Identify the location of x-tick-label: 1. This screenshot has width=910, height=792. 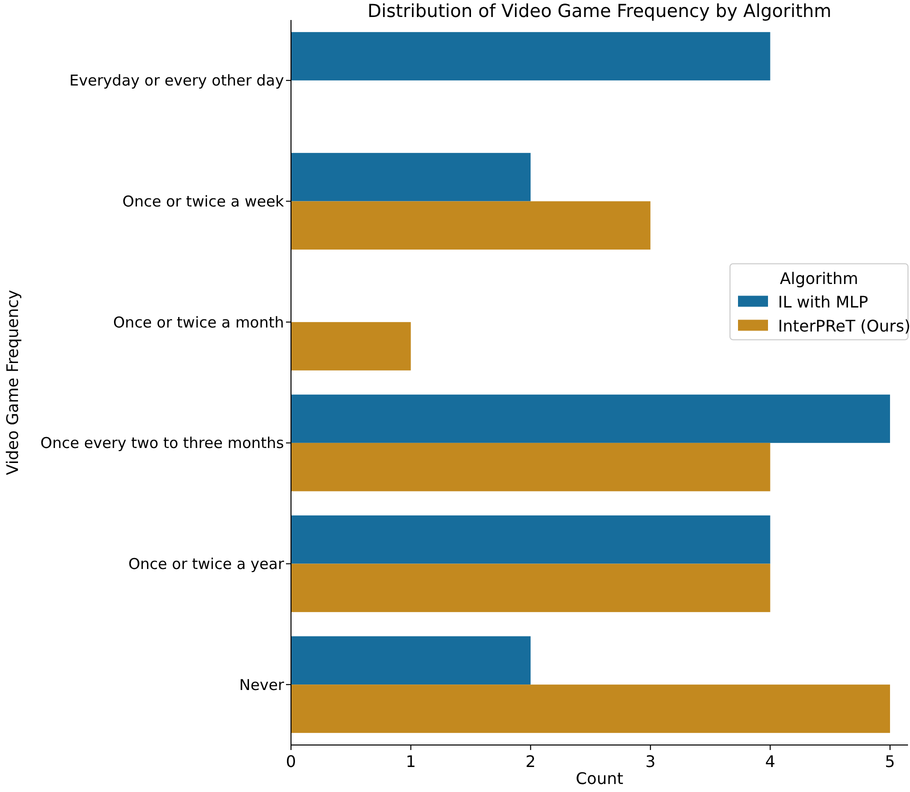
(411, 761).